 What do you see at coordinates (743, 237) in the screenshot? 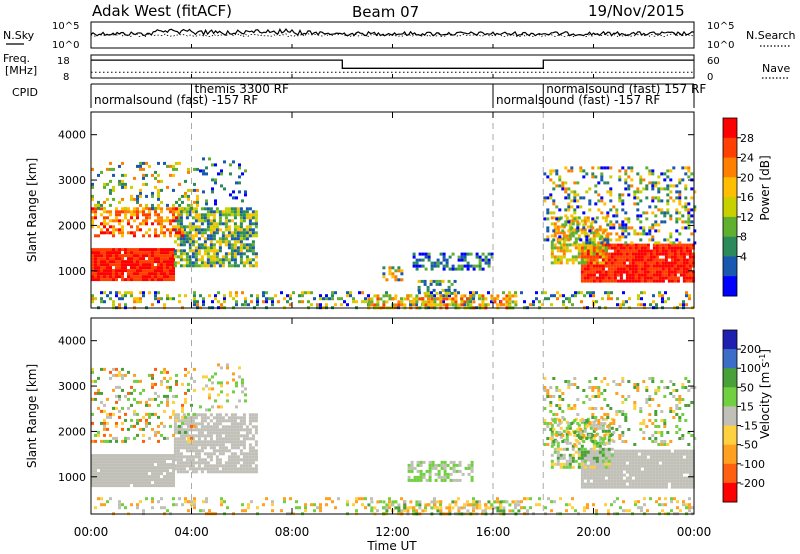
I see `colorbar-tick-label: 8` at bounding box center [743, 237].